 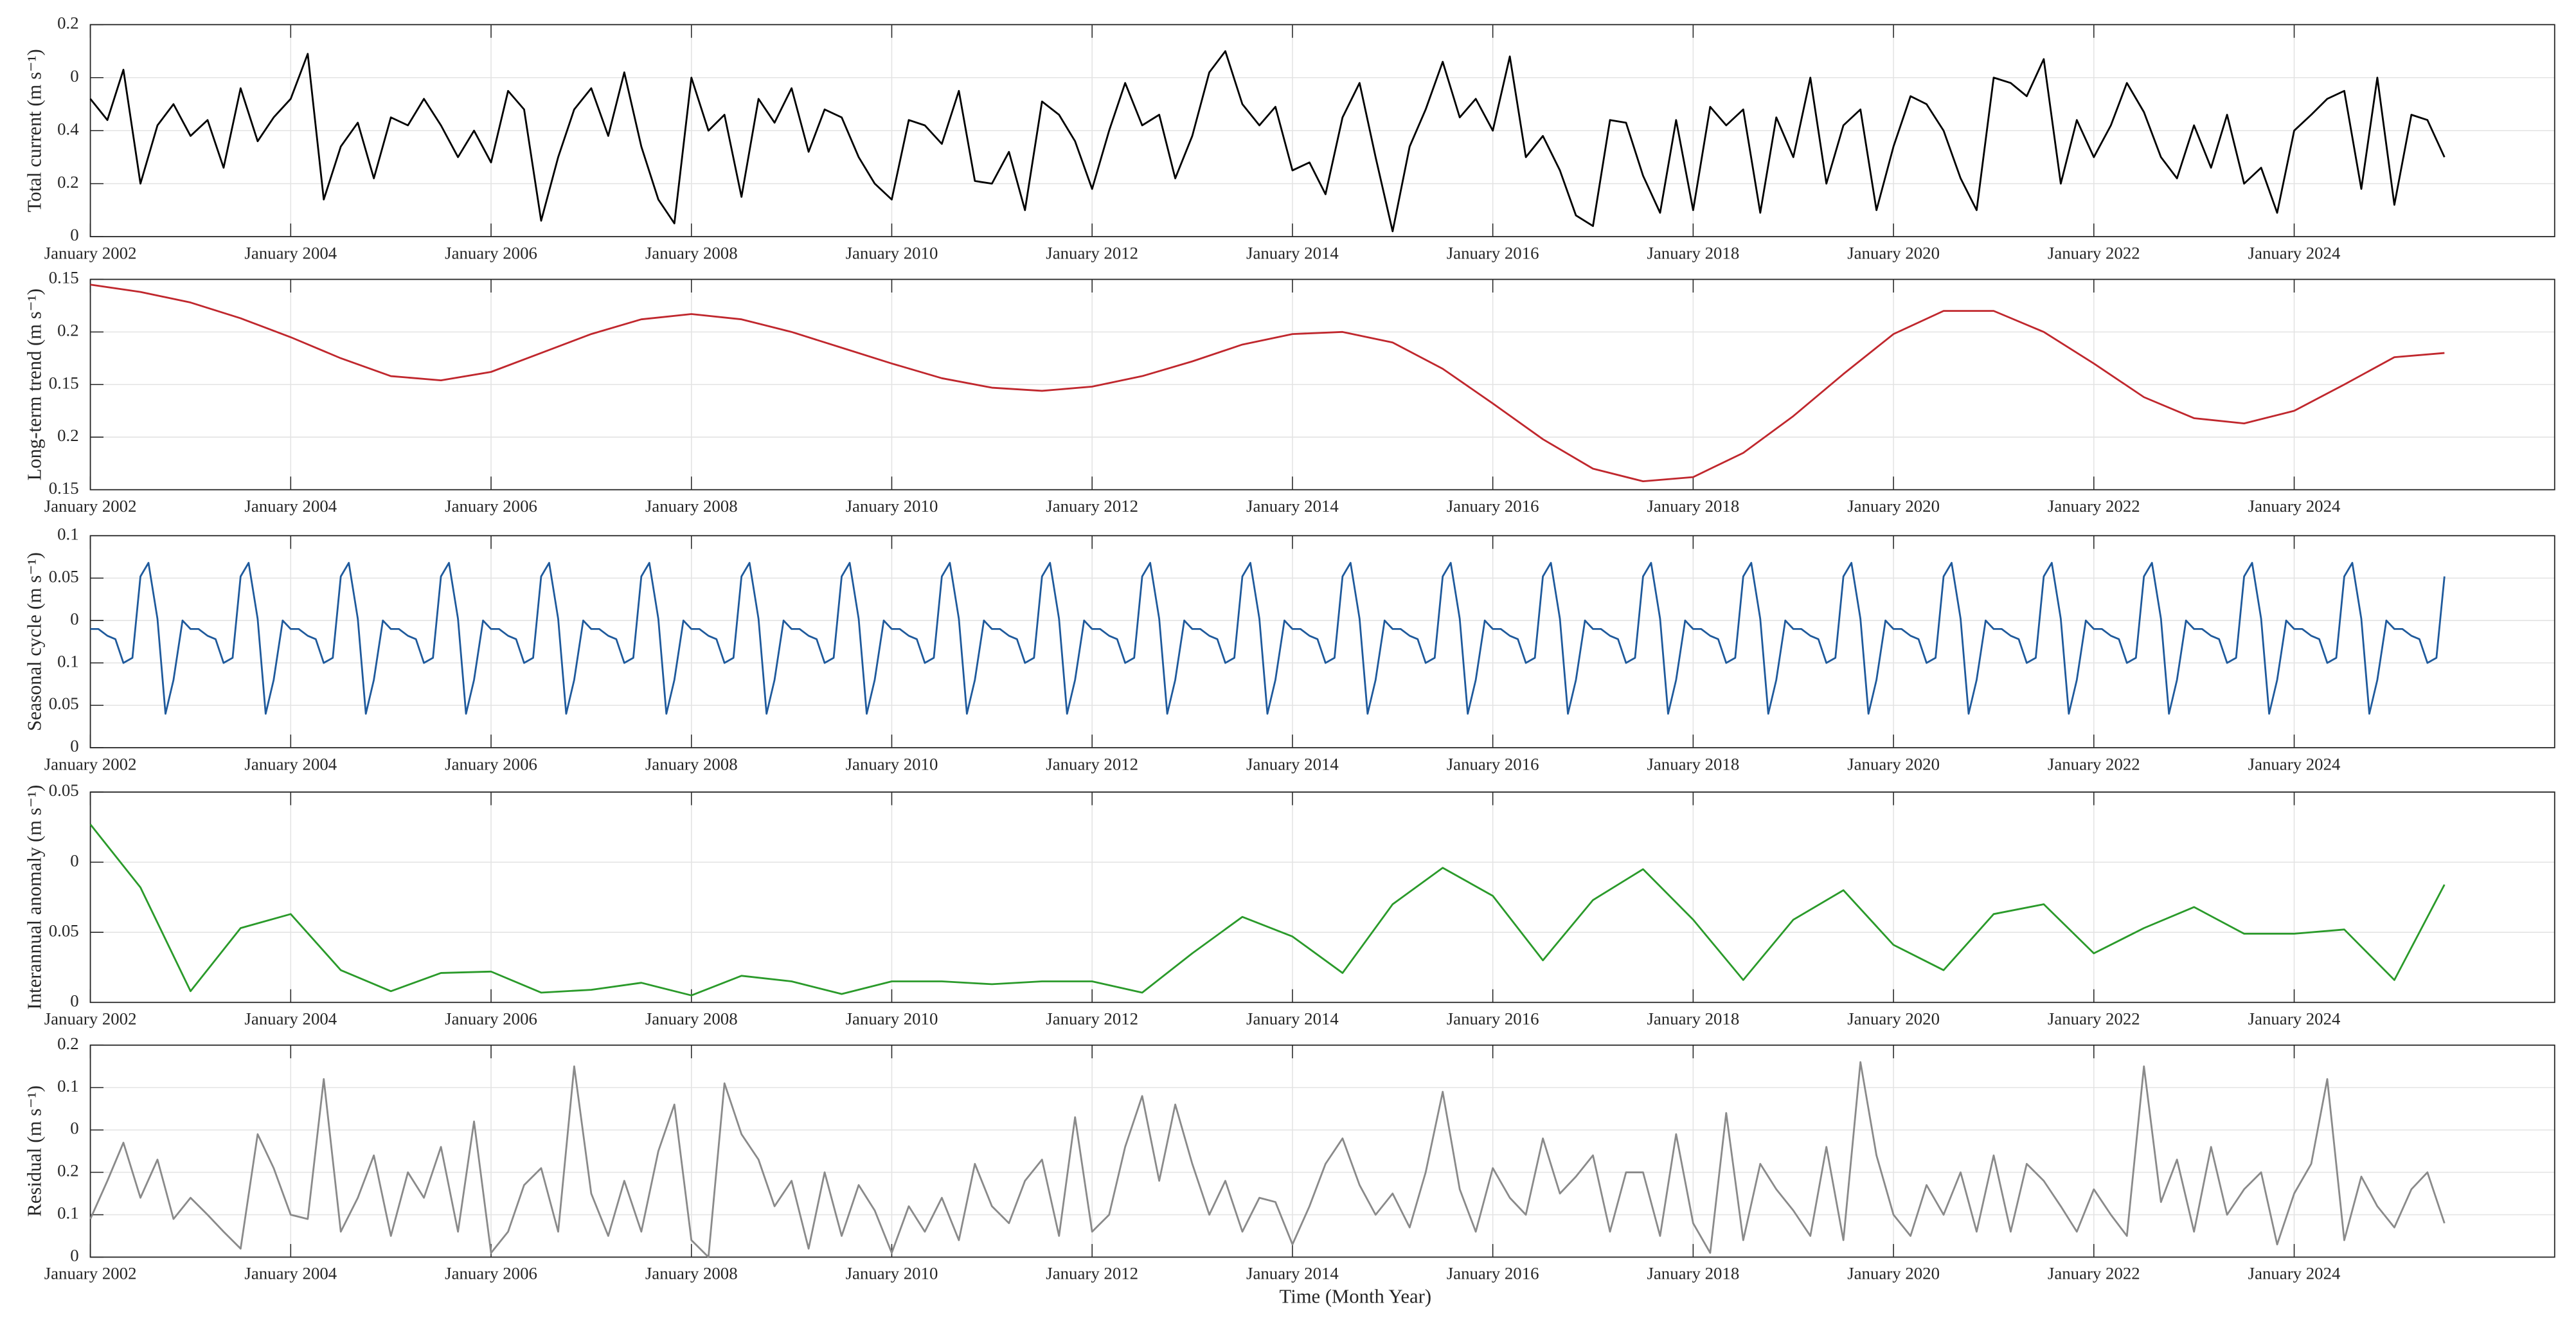 I want to click on x-axis-label: Time (Month Year), so click(x=1355, y=1296).